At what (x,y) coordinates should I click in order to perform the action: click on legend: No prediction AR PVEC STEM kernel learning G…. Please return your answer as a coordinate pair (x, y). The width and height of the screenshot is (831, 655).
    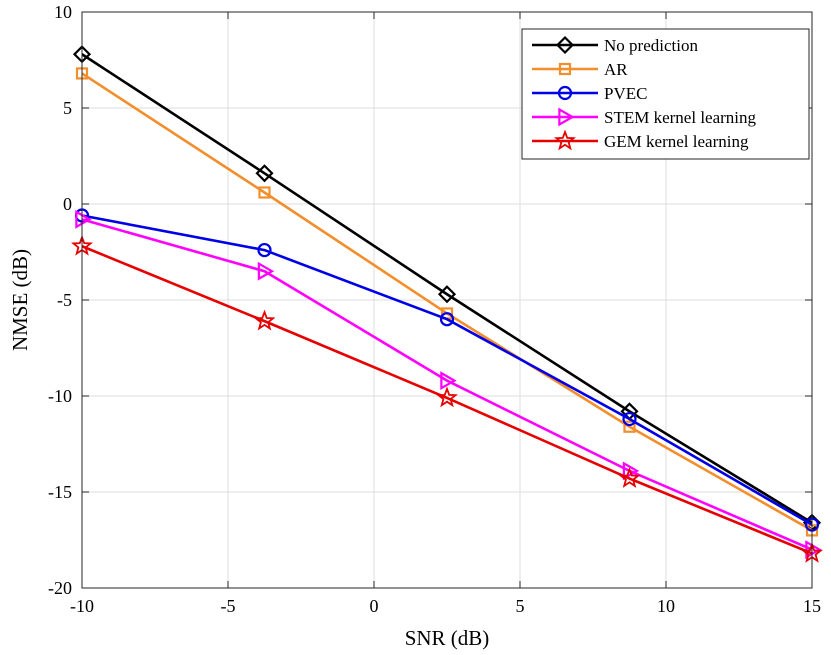
    Looking at the image, I should click on (665, 94).